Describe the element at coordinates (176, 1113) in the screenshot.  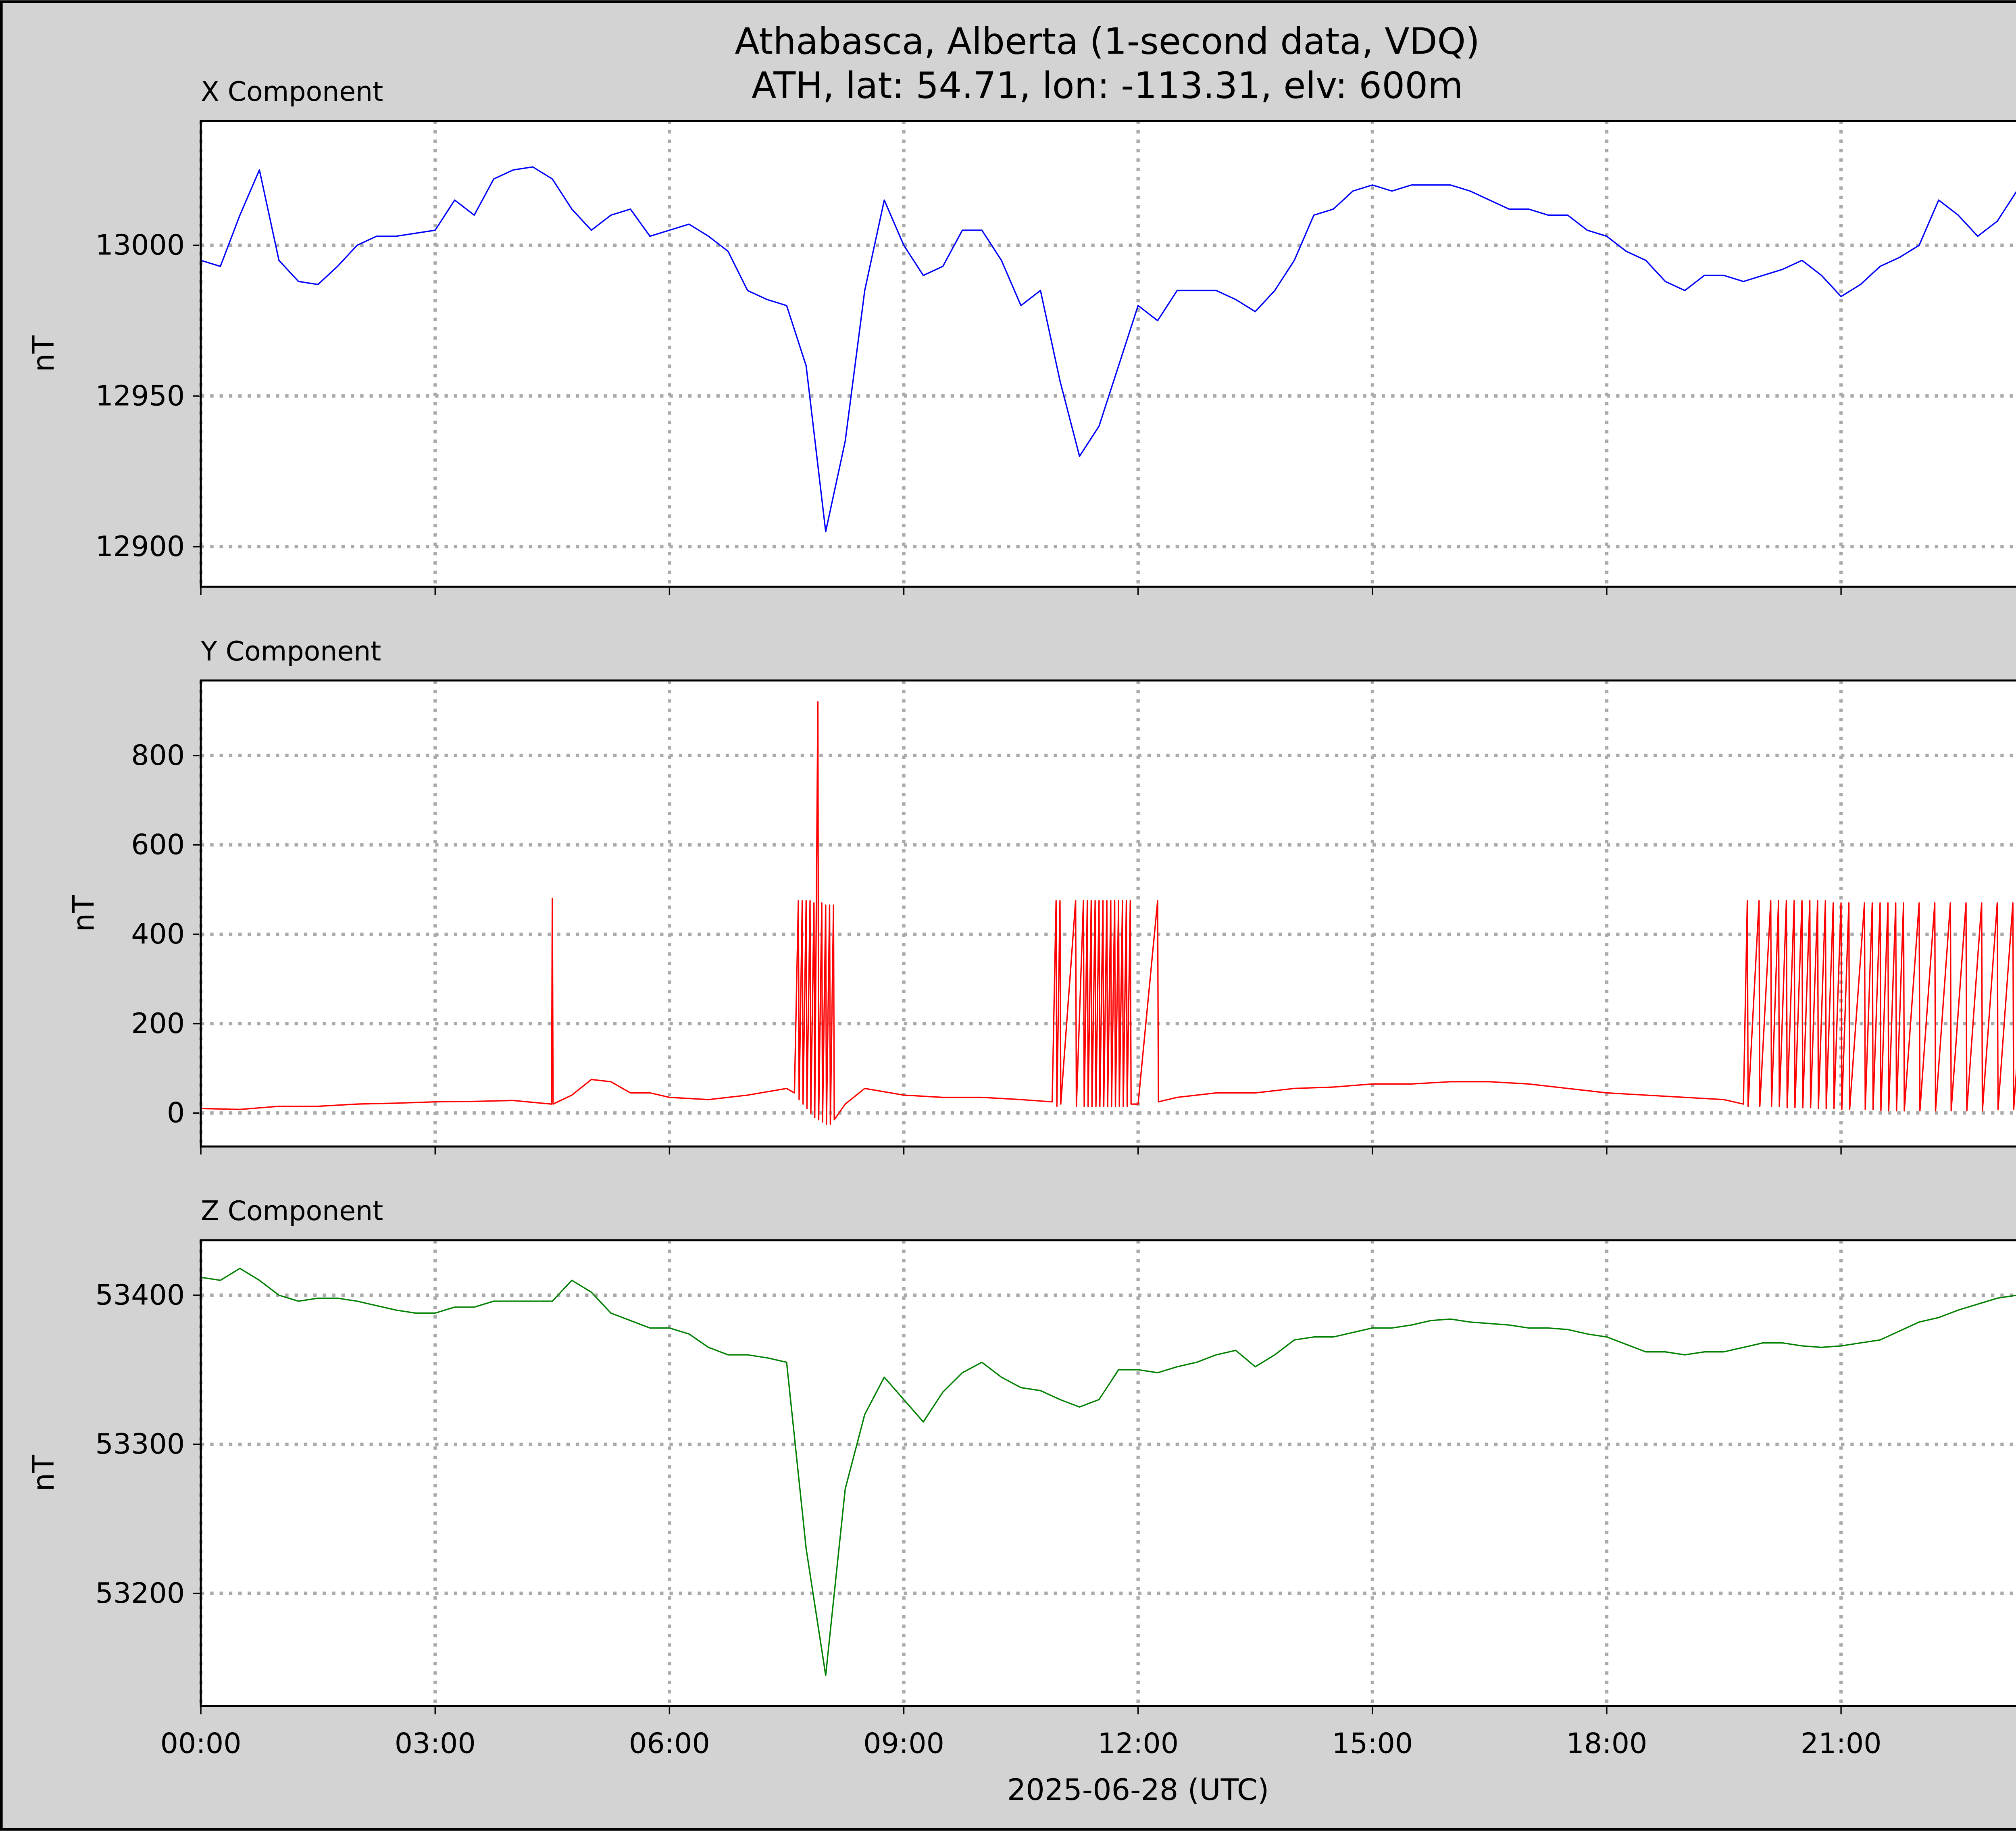
I see `y-tick-label: 0` at that location.